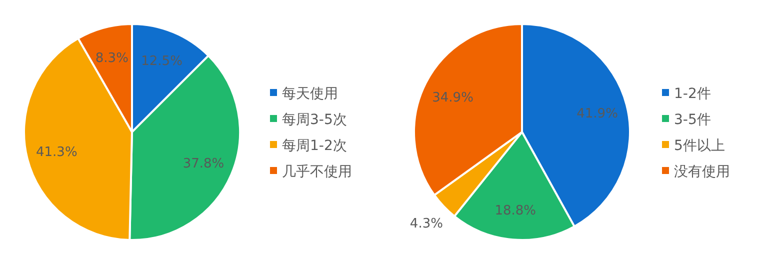  I want to click on legend-label: 每天使用, so click(310, 94).